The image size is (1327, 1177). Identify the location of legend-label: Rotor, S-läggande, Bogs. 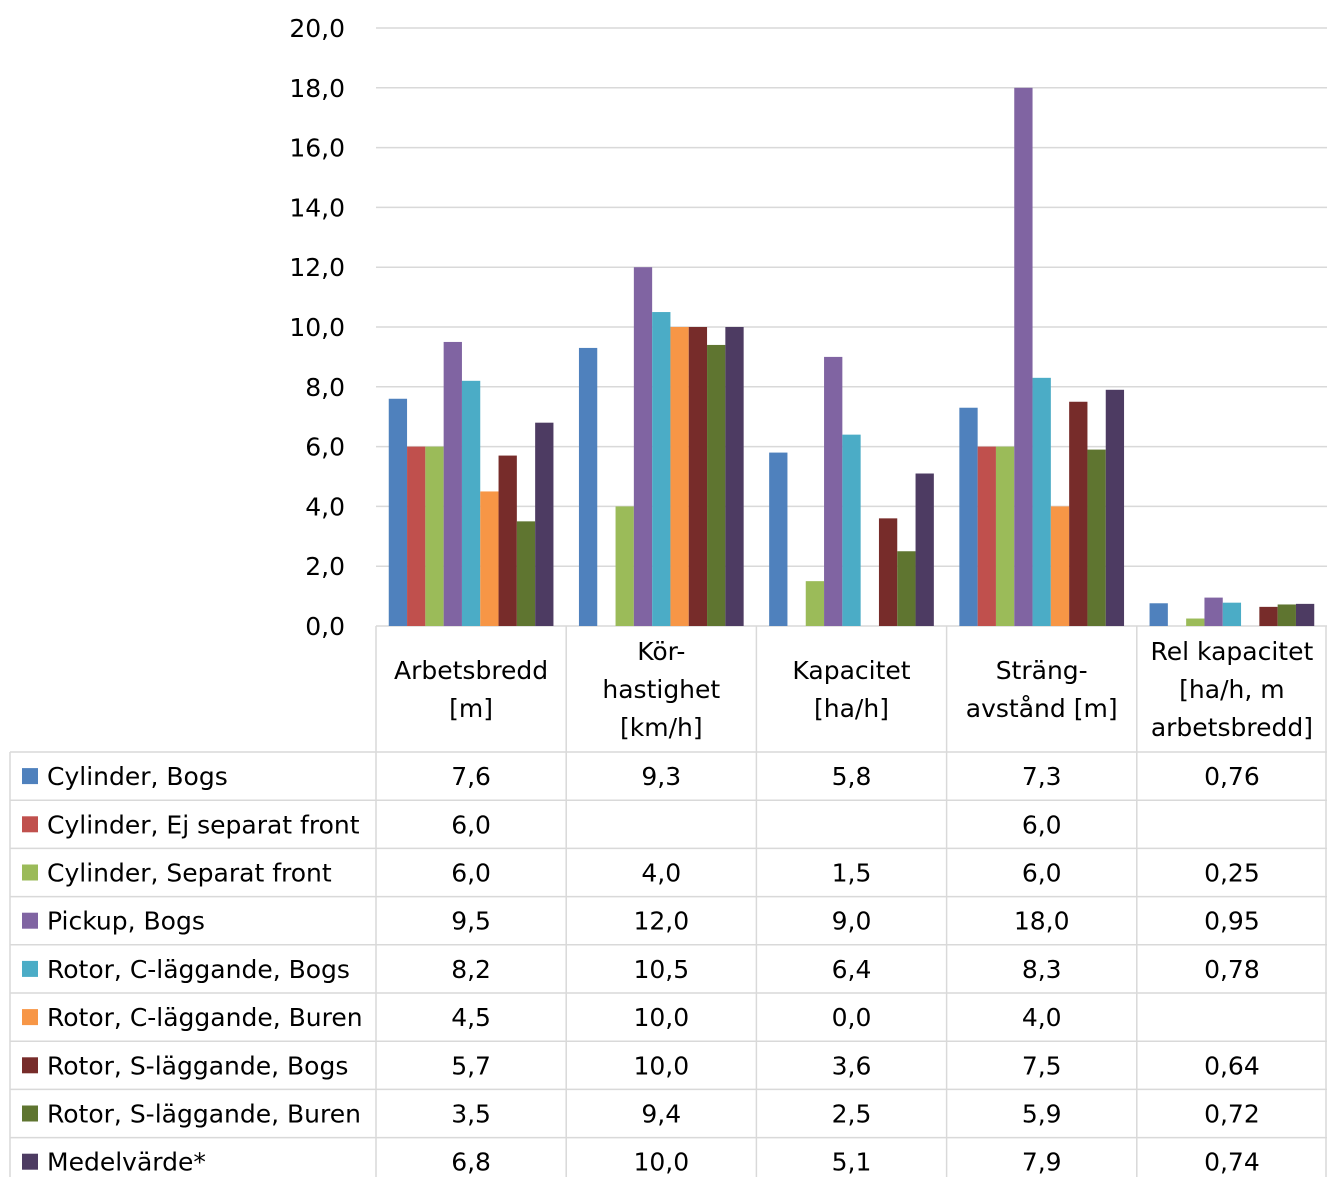
(197, 1065).